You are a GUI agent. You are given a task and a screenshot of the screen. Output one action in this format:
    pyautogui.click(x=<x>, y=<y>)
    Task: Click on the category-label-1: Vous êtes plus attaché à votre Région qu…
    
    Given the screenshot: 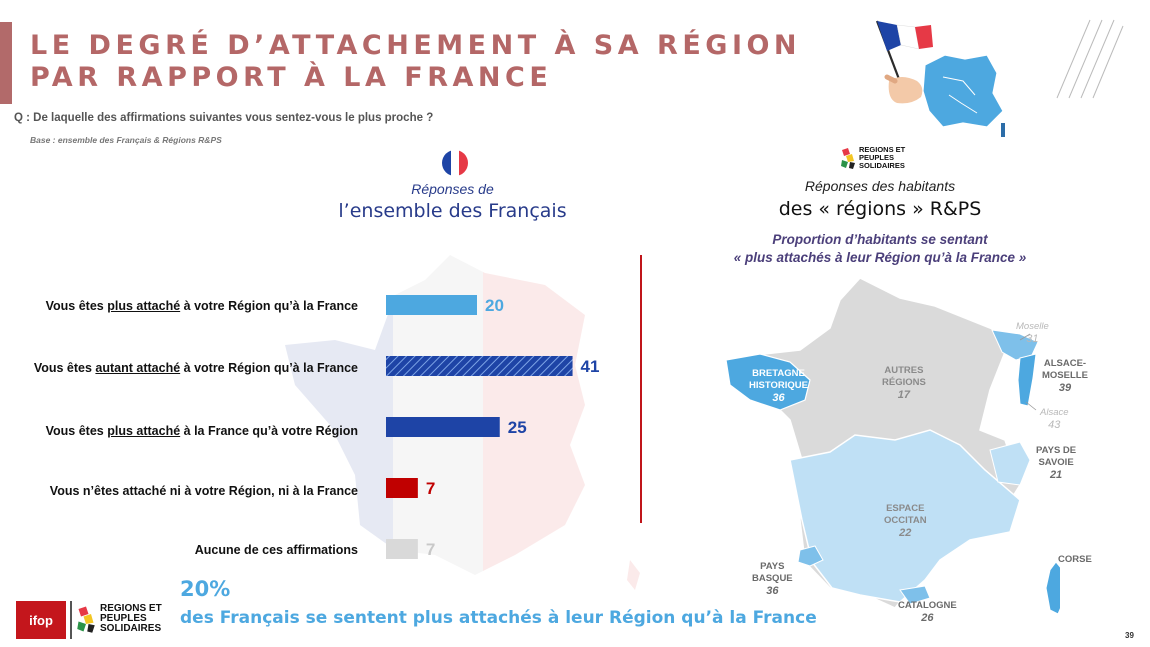 What is the action you would take?
    pyautogui.click(x=201, y=306)
    